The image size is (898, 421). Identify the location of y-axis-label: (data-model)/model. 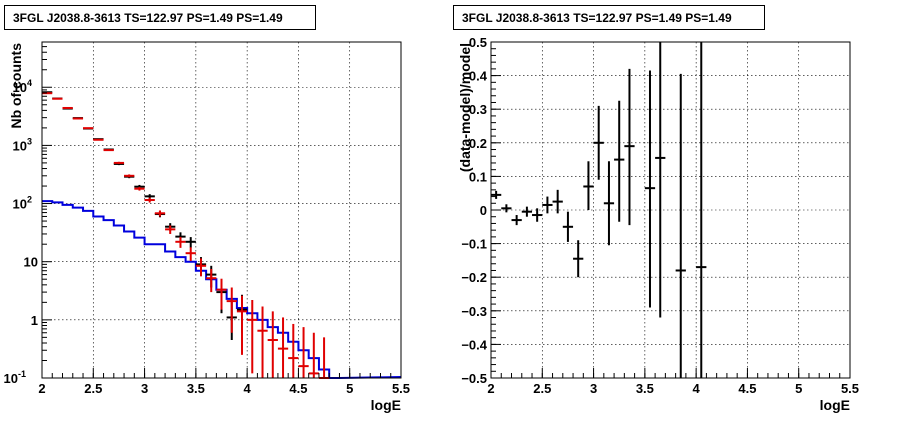
(465, 107).